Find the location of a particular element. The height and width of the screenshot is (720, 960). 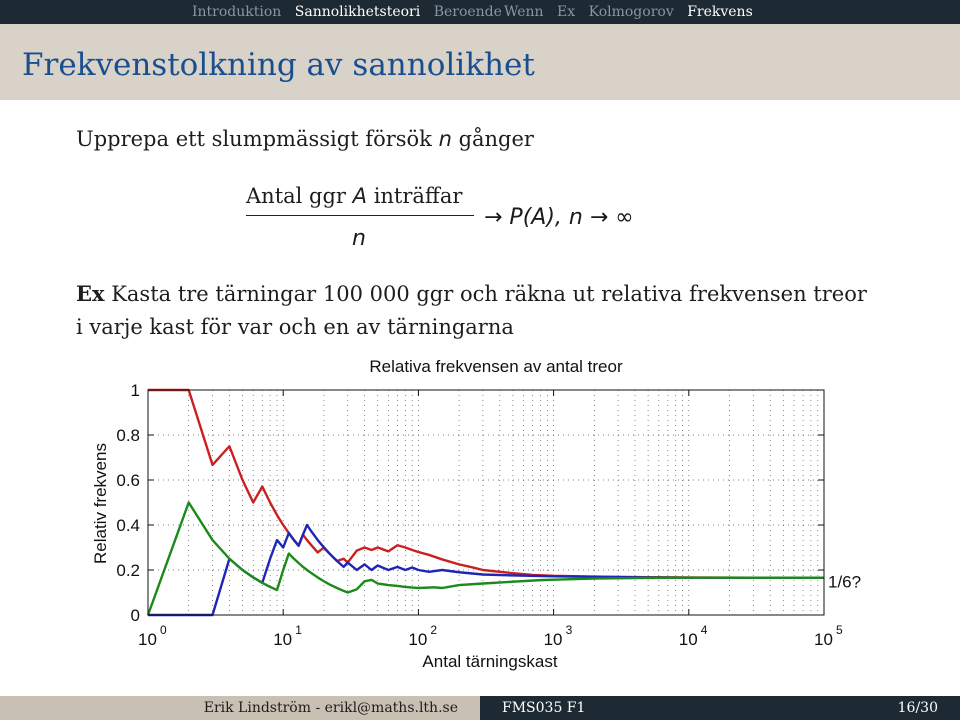

y-tick-label: 0.4 is located at coordinates (128, 525).